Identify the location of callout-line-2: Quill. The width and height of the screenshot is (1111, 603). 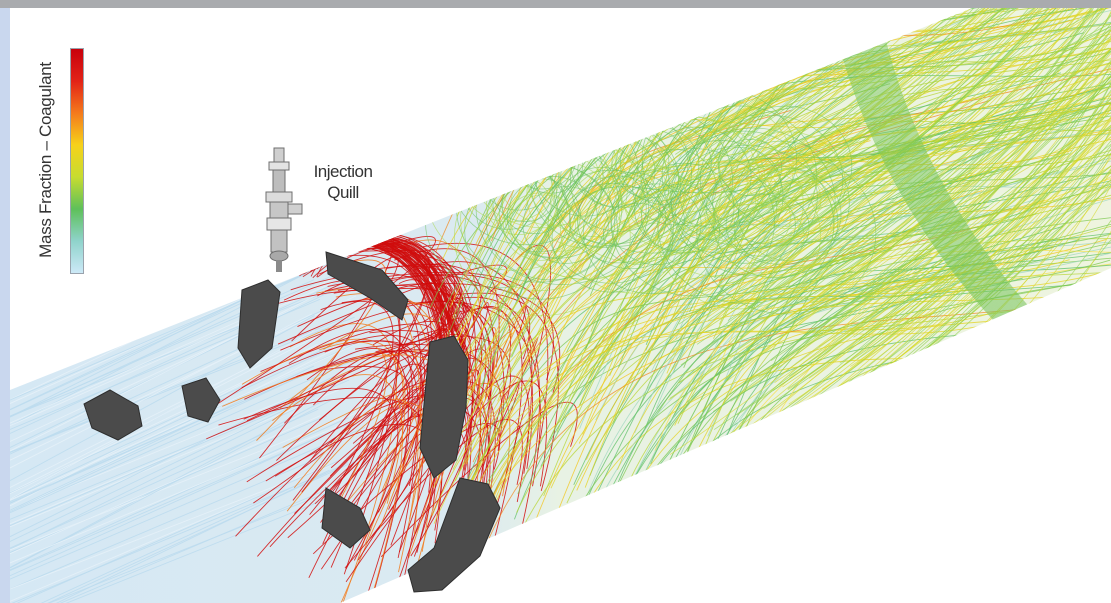
(343, 192).